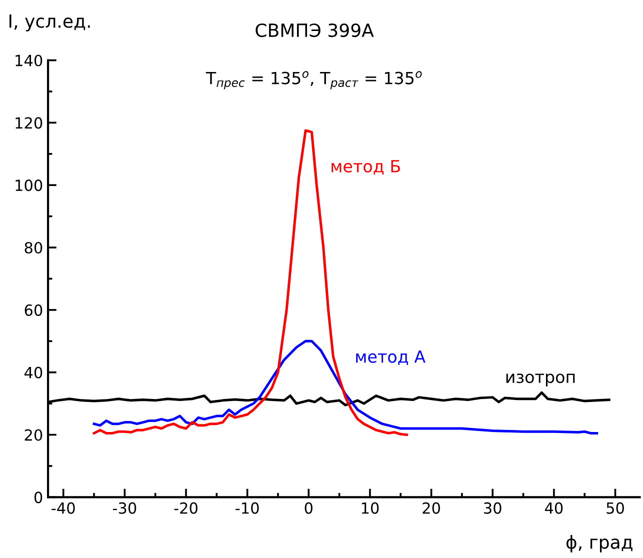 Image resolution: width=643 pixels, height=558 pixels. I want to click on x-tick-label: 0, so click(308, 508).